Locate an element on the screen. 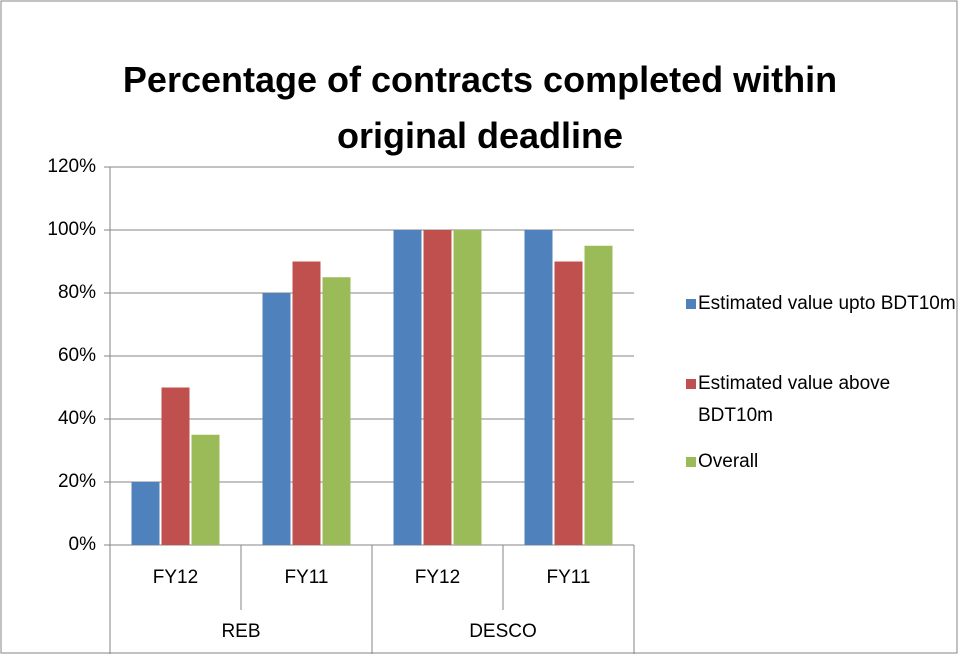 The height and width of the screenshot is (654, 958). legend-entry: Estimated value above BDT10m is located at coordinates (822, 400).